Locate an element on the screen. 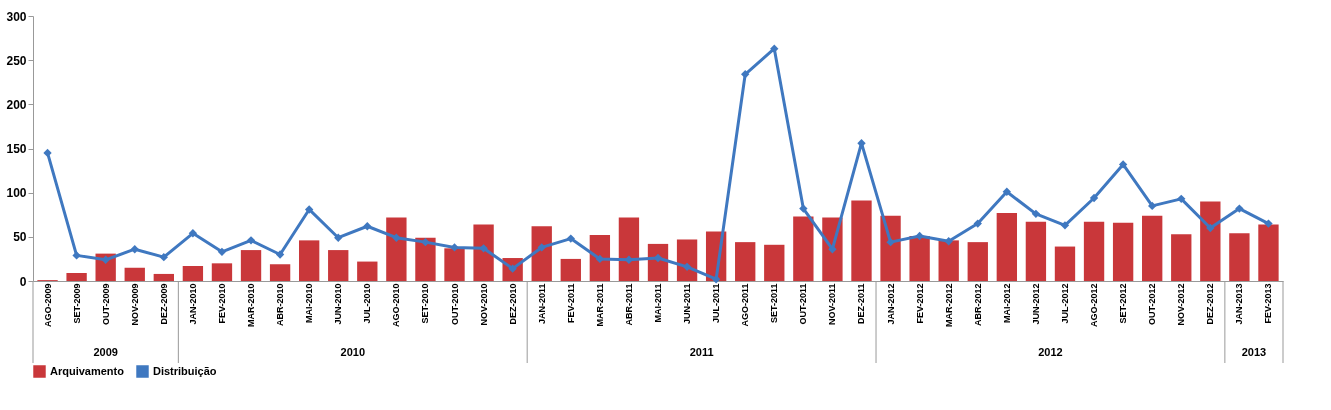 This screenshot has width=1331, height=410. x-tick-label: AGO-2011 is located at coordinates (745, 305).